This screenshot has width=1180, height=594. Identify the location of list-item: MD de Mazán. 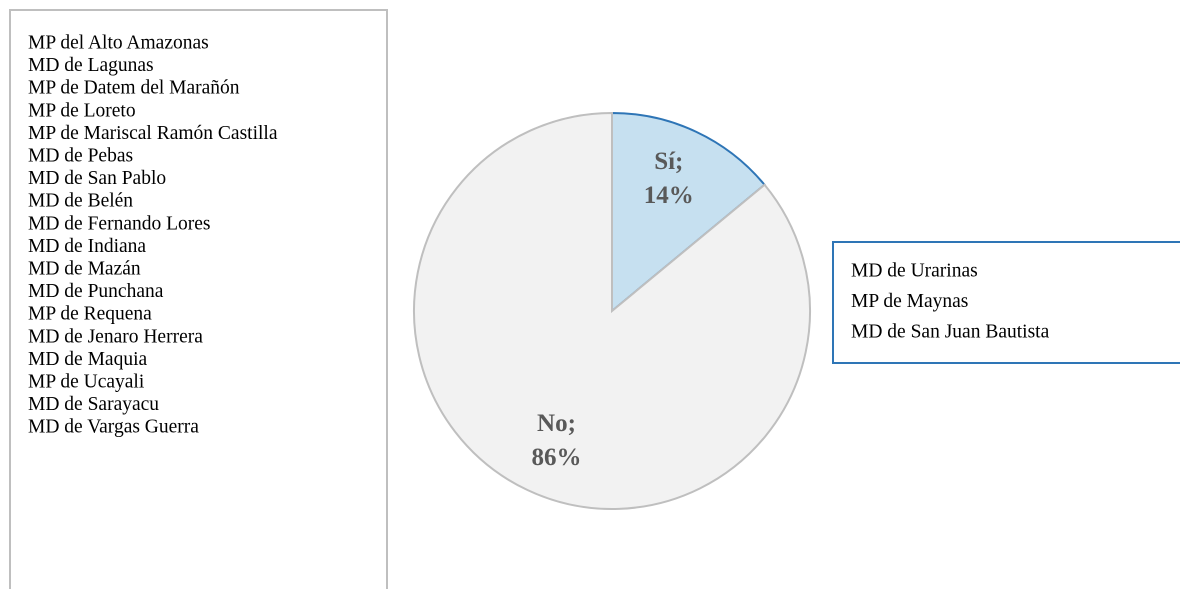
(84, 268).